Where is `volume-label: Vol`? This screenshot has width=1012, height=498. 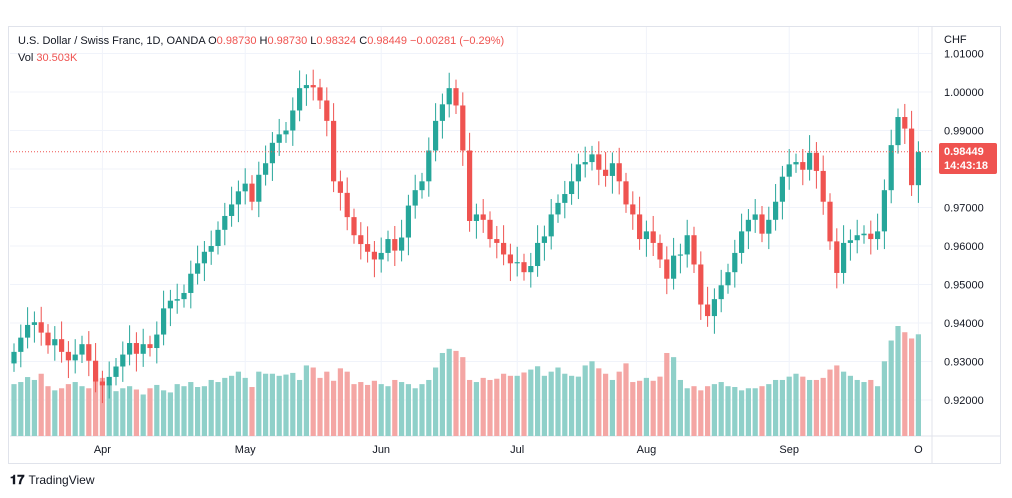 volume-label: Vol is located at coordinates (26, 58).